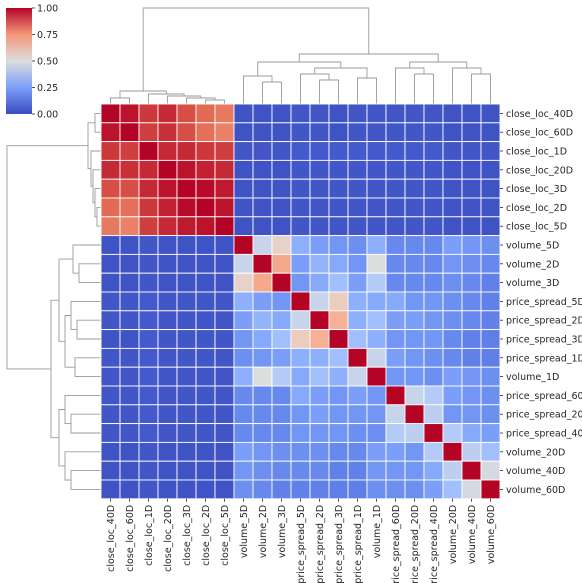 The width and height of the screenshot is (582, 583). Describe the element at coordinates (47, 35) in the screenshot. I see `colorbar-tick-label: 0.75` at that location.